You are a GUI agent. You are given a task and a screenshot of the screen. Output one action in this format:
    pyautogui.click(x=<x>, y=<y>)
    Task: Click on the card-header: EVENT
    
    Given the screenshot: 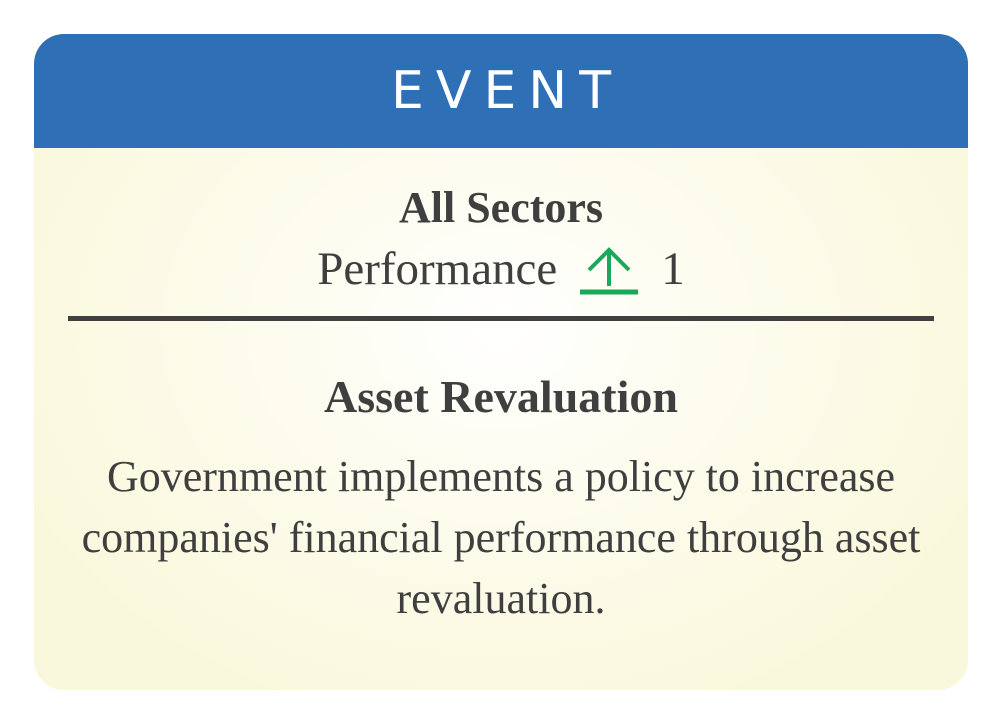 What is the action you would take?
    pyautogui.click(x=501, y=91)
    